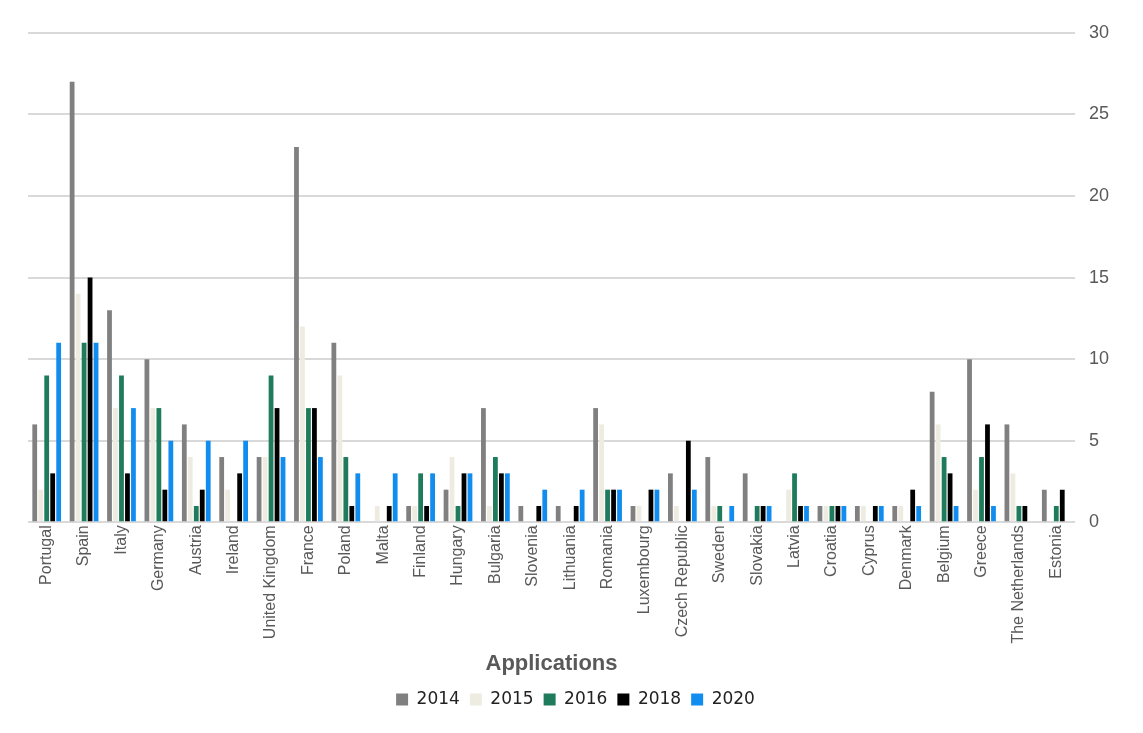 Image resolution: width=1143 pixels, height=733 pixels. Describe the element at coordinates (644, 570) in the screenshot. I see `x-tick-label: Luxembourg` at that location.